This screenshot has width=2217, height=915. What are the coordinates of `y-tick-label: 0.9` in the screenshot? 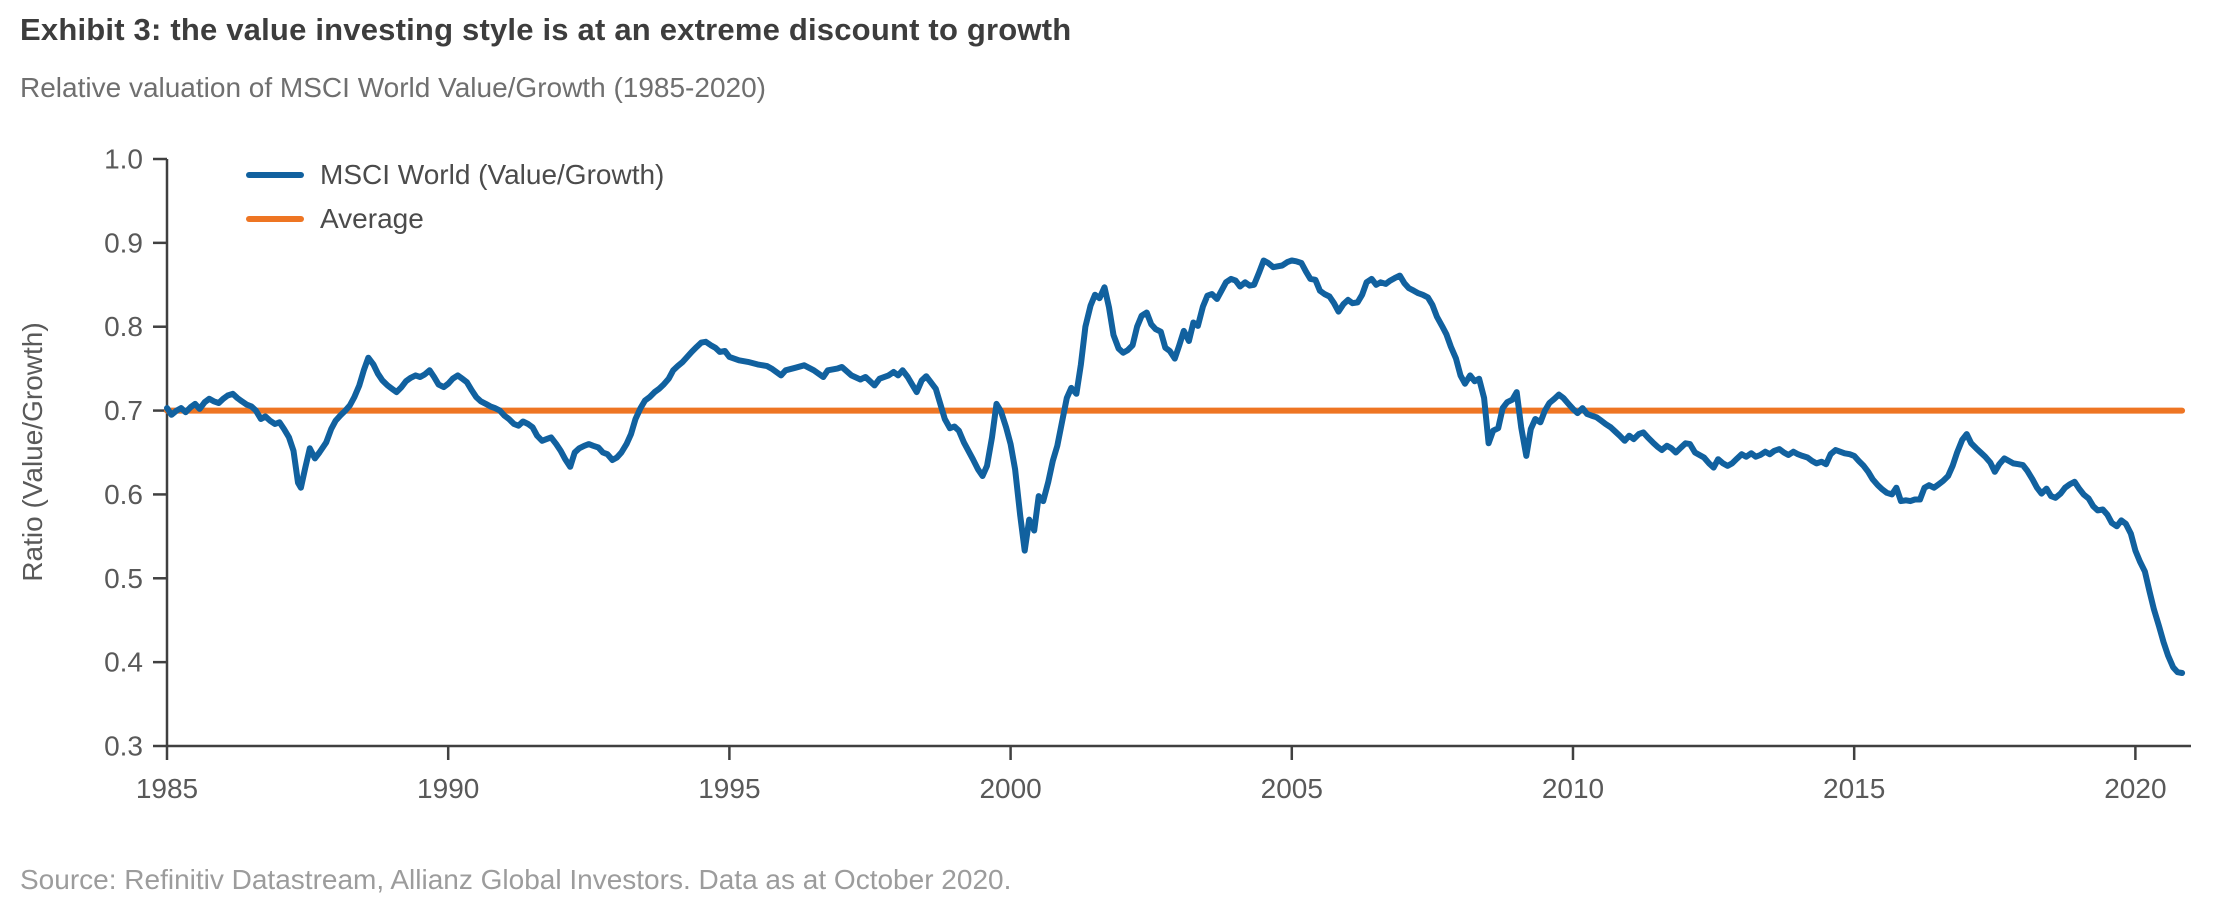 It's located at (123, 242).